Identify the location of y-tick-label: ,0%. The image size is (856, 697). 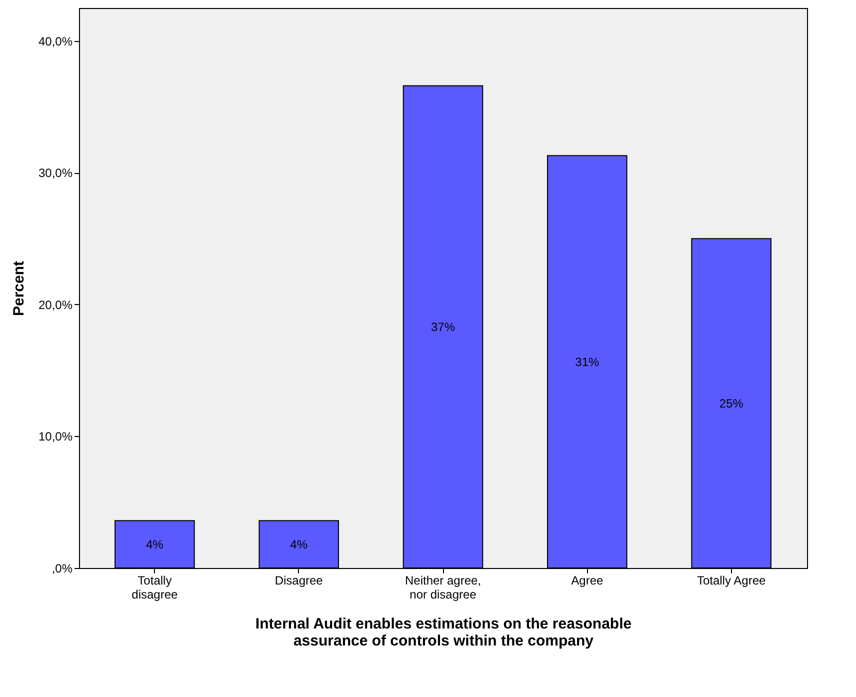
(62, 569).